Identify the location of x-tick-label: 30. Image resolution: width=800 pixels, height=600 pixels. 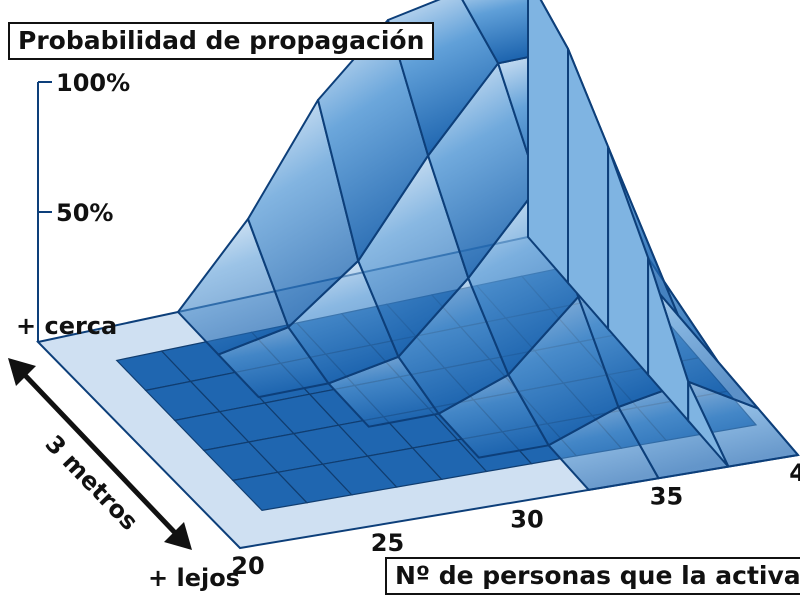
(526, 520).